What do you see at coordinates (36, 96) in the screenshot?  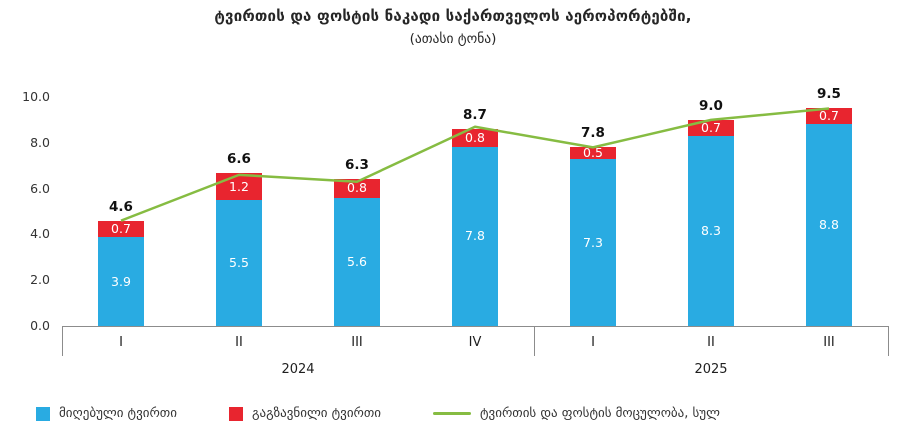 I see `y-axis-tick-label: 10.0` at bounding box center [36, 96].